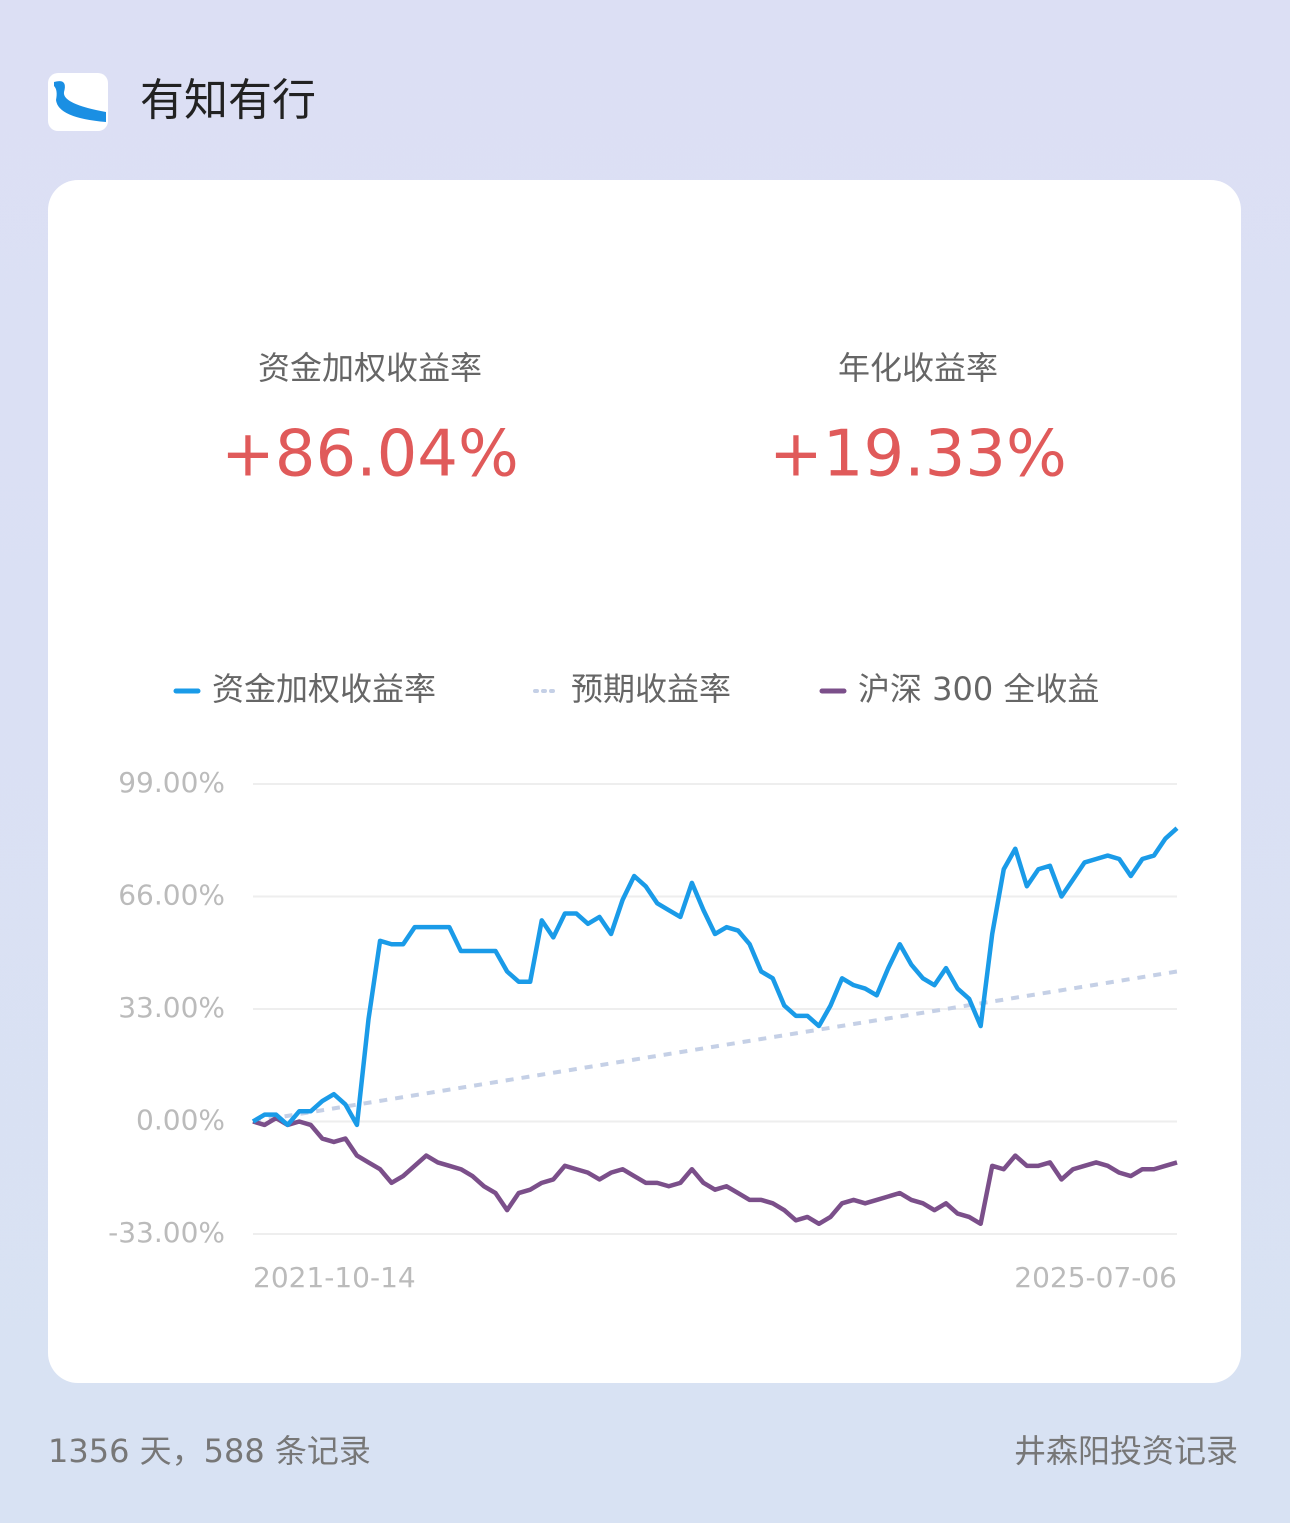 Image resolution: width=1290 pixels, height=1523 pixels. What do you see at coordinates (324, 689) in the screenshot?
I see `legend-label: 资金加权收益率` at bounding box center [324, 689].